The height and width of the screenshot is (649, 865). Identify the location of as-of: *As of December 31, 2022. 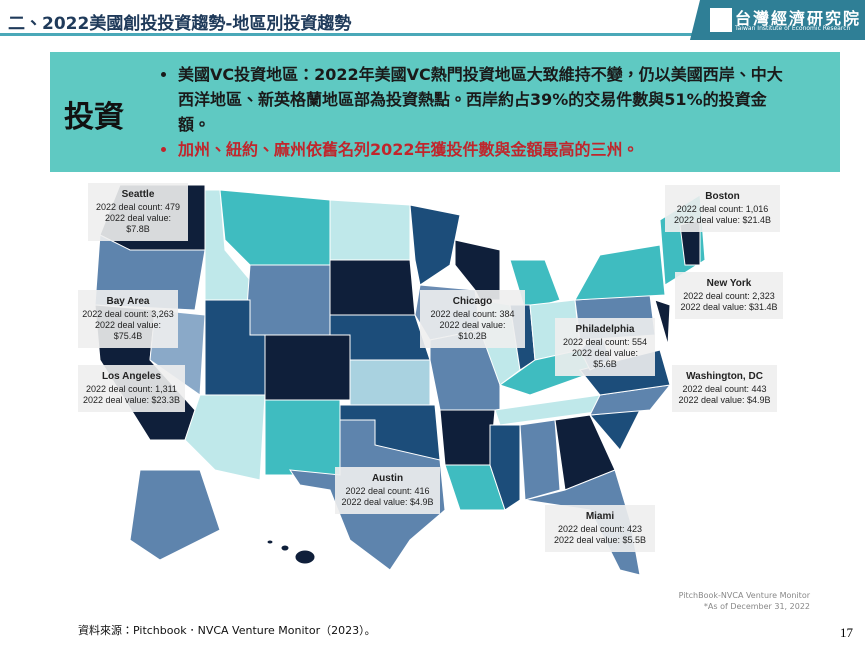
(756, 606).